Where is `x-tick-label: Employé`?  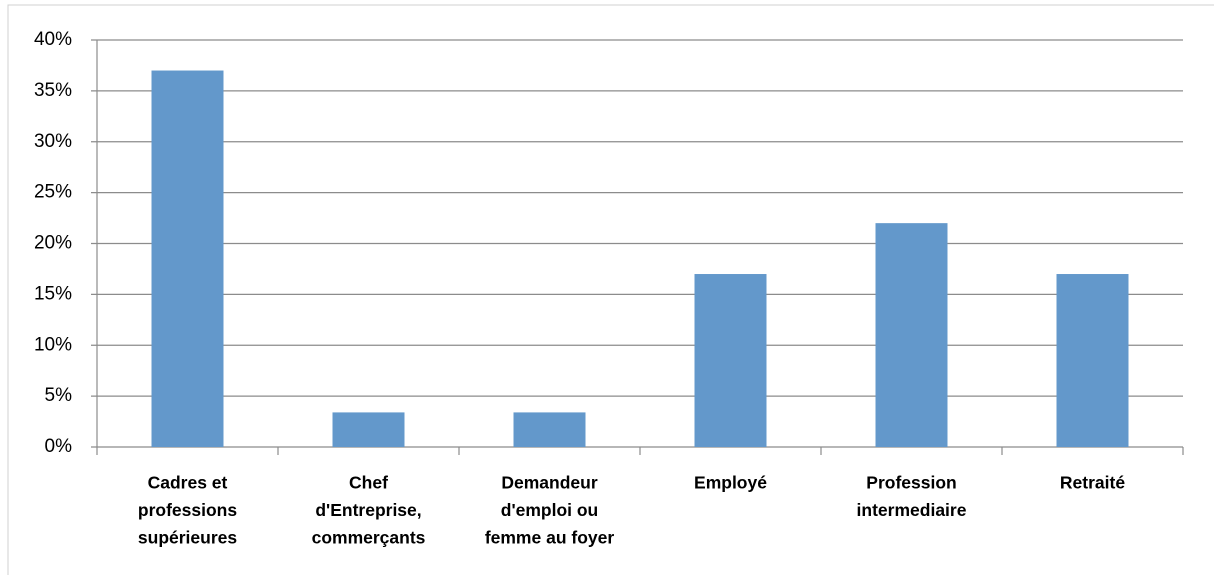
x-tick-label: Employé is located at coordinates (730, 483).